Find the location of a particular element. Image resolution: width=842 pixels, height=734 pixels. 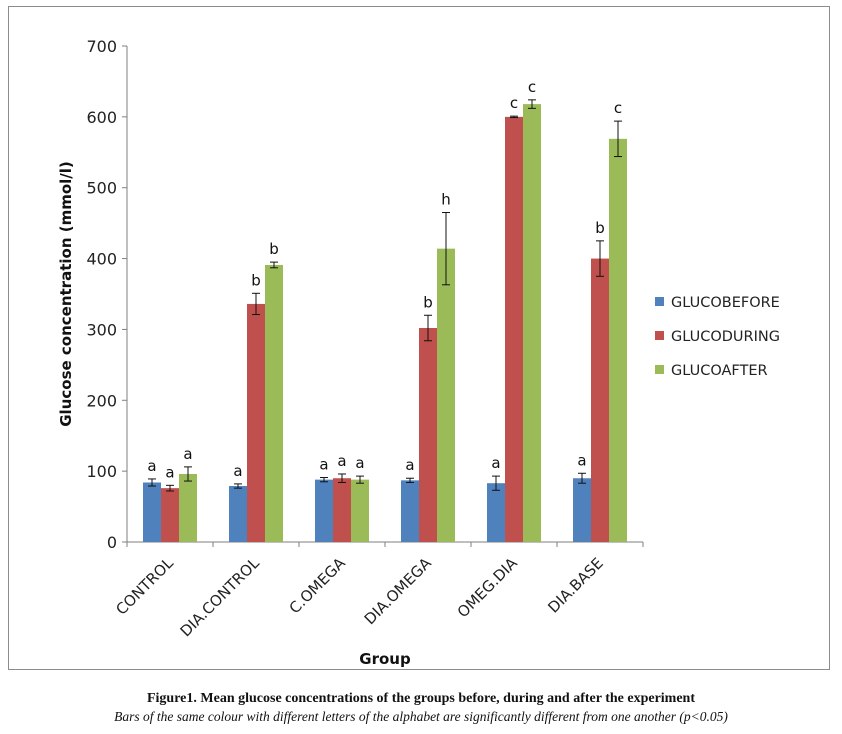

x-category-label: OMEG.DIA is located at coordinates (488, 588).